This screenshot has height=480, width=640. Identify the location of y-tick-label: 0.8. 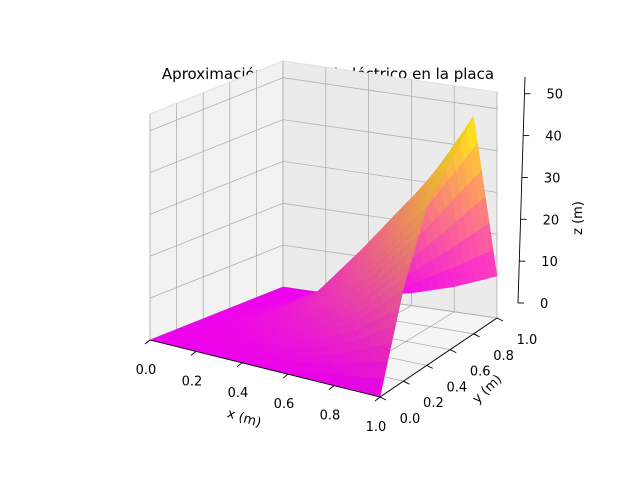
(503, 356).